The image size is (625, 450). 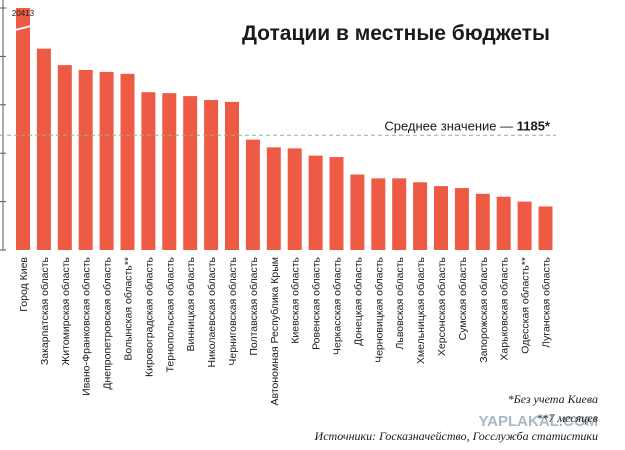 What do you see at coordinates (463, 298) in the screenshot?
I see `category-label: Сумская область` at bounding box center [463, 298].